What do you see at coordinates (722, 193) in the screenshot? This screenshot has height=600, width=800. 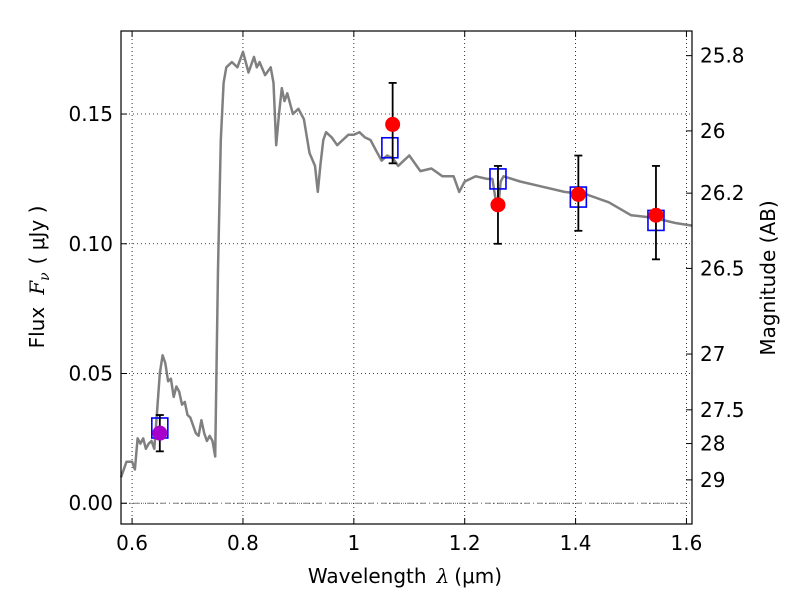 I see `y2-tick-label-2: 26.2` at bounding box center [722, 193].